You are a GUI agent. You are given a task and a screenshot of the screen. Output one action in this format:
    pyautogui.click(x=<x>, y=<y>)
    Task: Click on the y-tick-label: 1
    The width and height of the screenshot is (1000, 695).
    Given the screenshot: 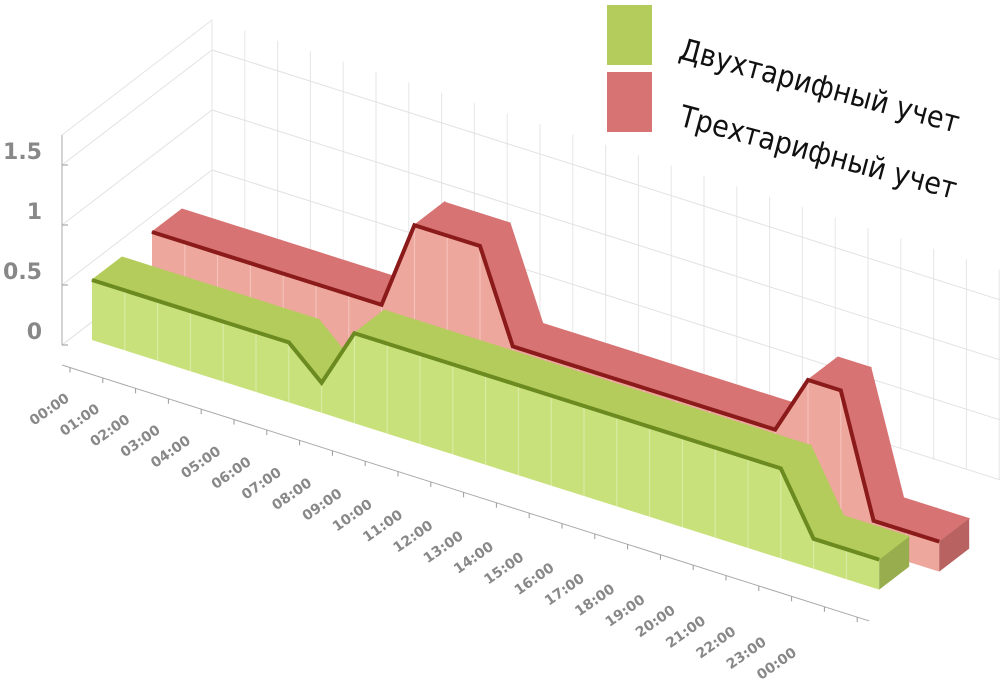 What is the action you would take?
    pyautogui.click(x=34, y=212)
    